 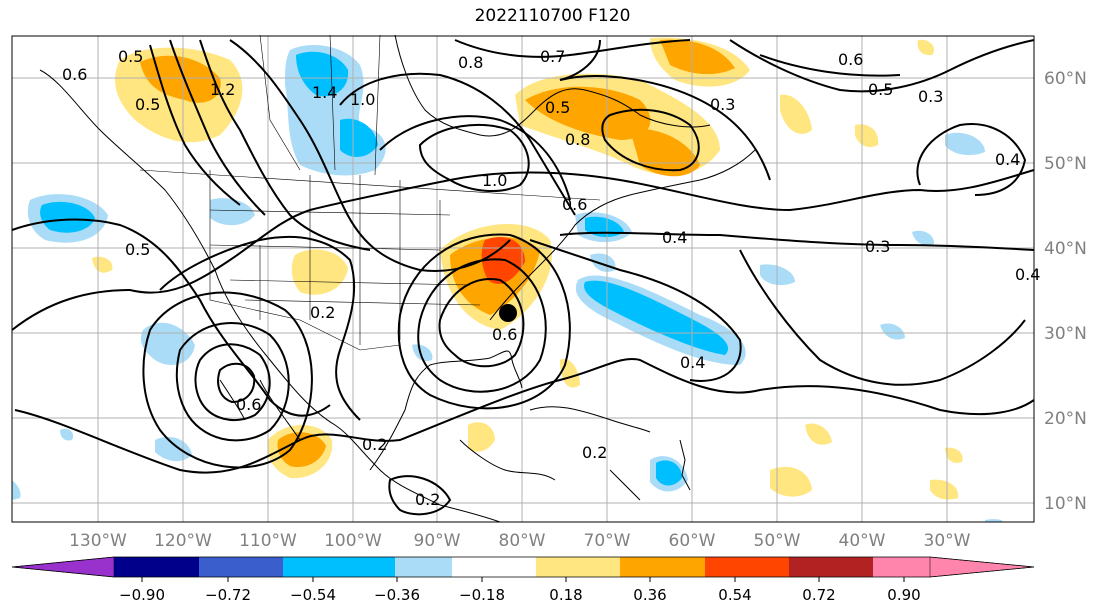 I want to click on latitude-label: 30°N, so click(x=1065, y=334).